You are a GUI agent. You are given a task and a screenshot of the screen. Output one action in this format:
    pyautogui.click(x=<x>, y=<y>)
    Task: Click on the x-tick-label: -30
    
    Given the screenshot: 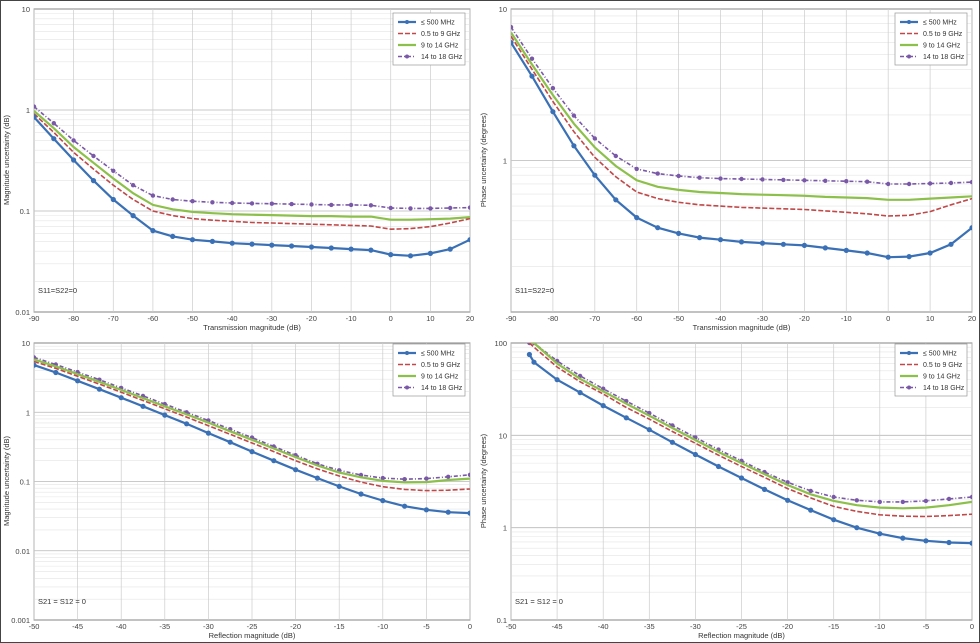 What is the action you would take?
    pyautogui.click(x=695, y=626)
    